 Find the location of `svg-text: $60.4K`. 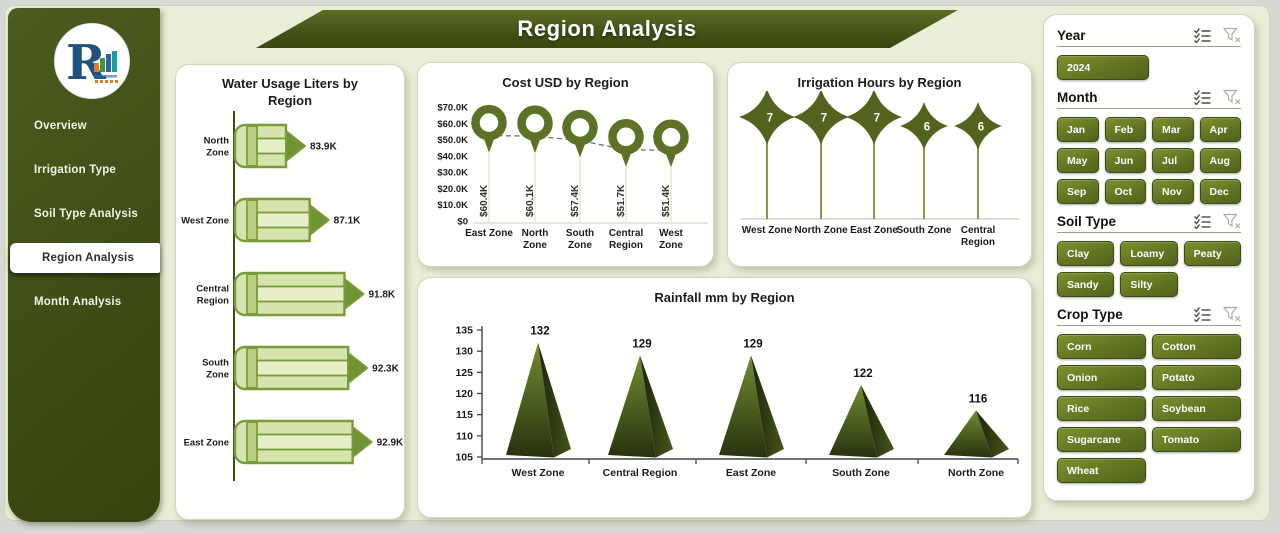

svg-text: $60.4K is located at coordinates (484, 200).